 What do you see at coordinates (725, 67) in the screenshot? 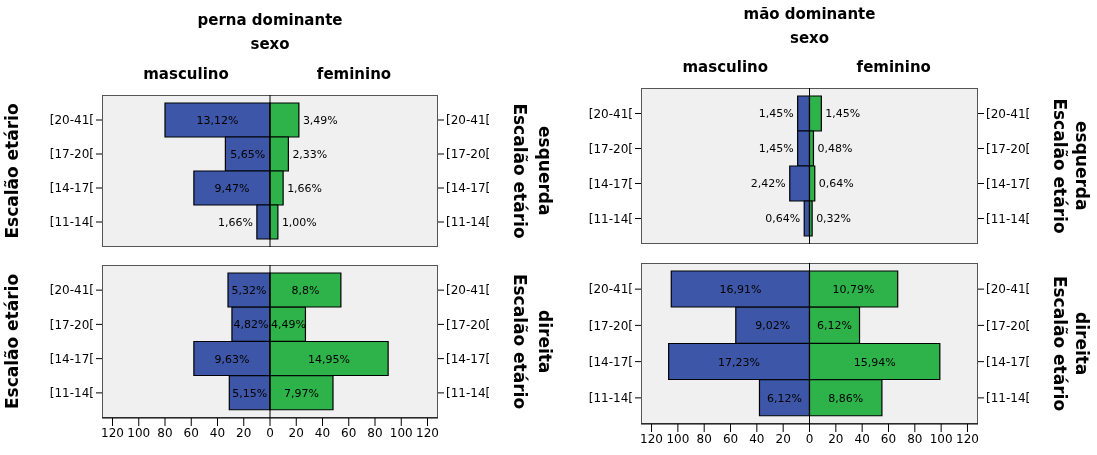
I see `text: masculino` at bounding box center [725, 67].